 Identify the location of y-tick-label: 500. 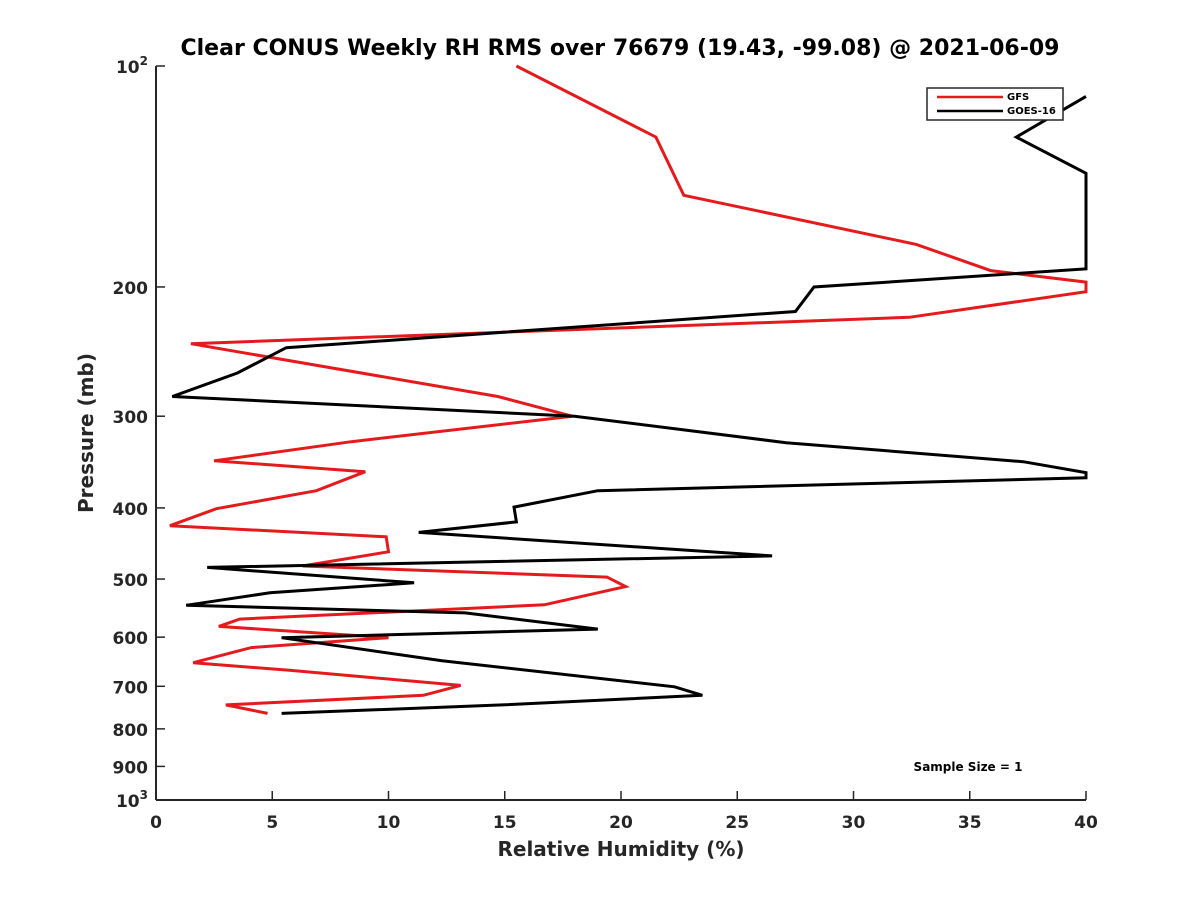
(131, 581).